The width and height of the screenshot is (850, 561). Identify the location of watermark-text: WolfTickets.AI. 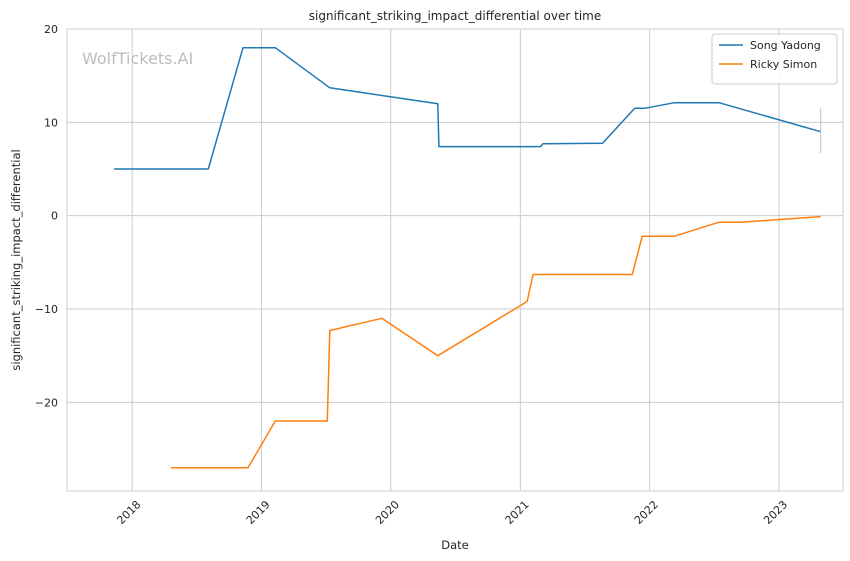
(137, 58).